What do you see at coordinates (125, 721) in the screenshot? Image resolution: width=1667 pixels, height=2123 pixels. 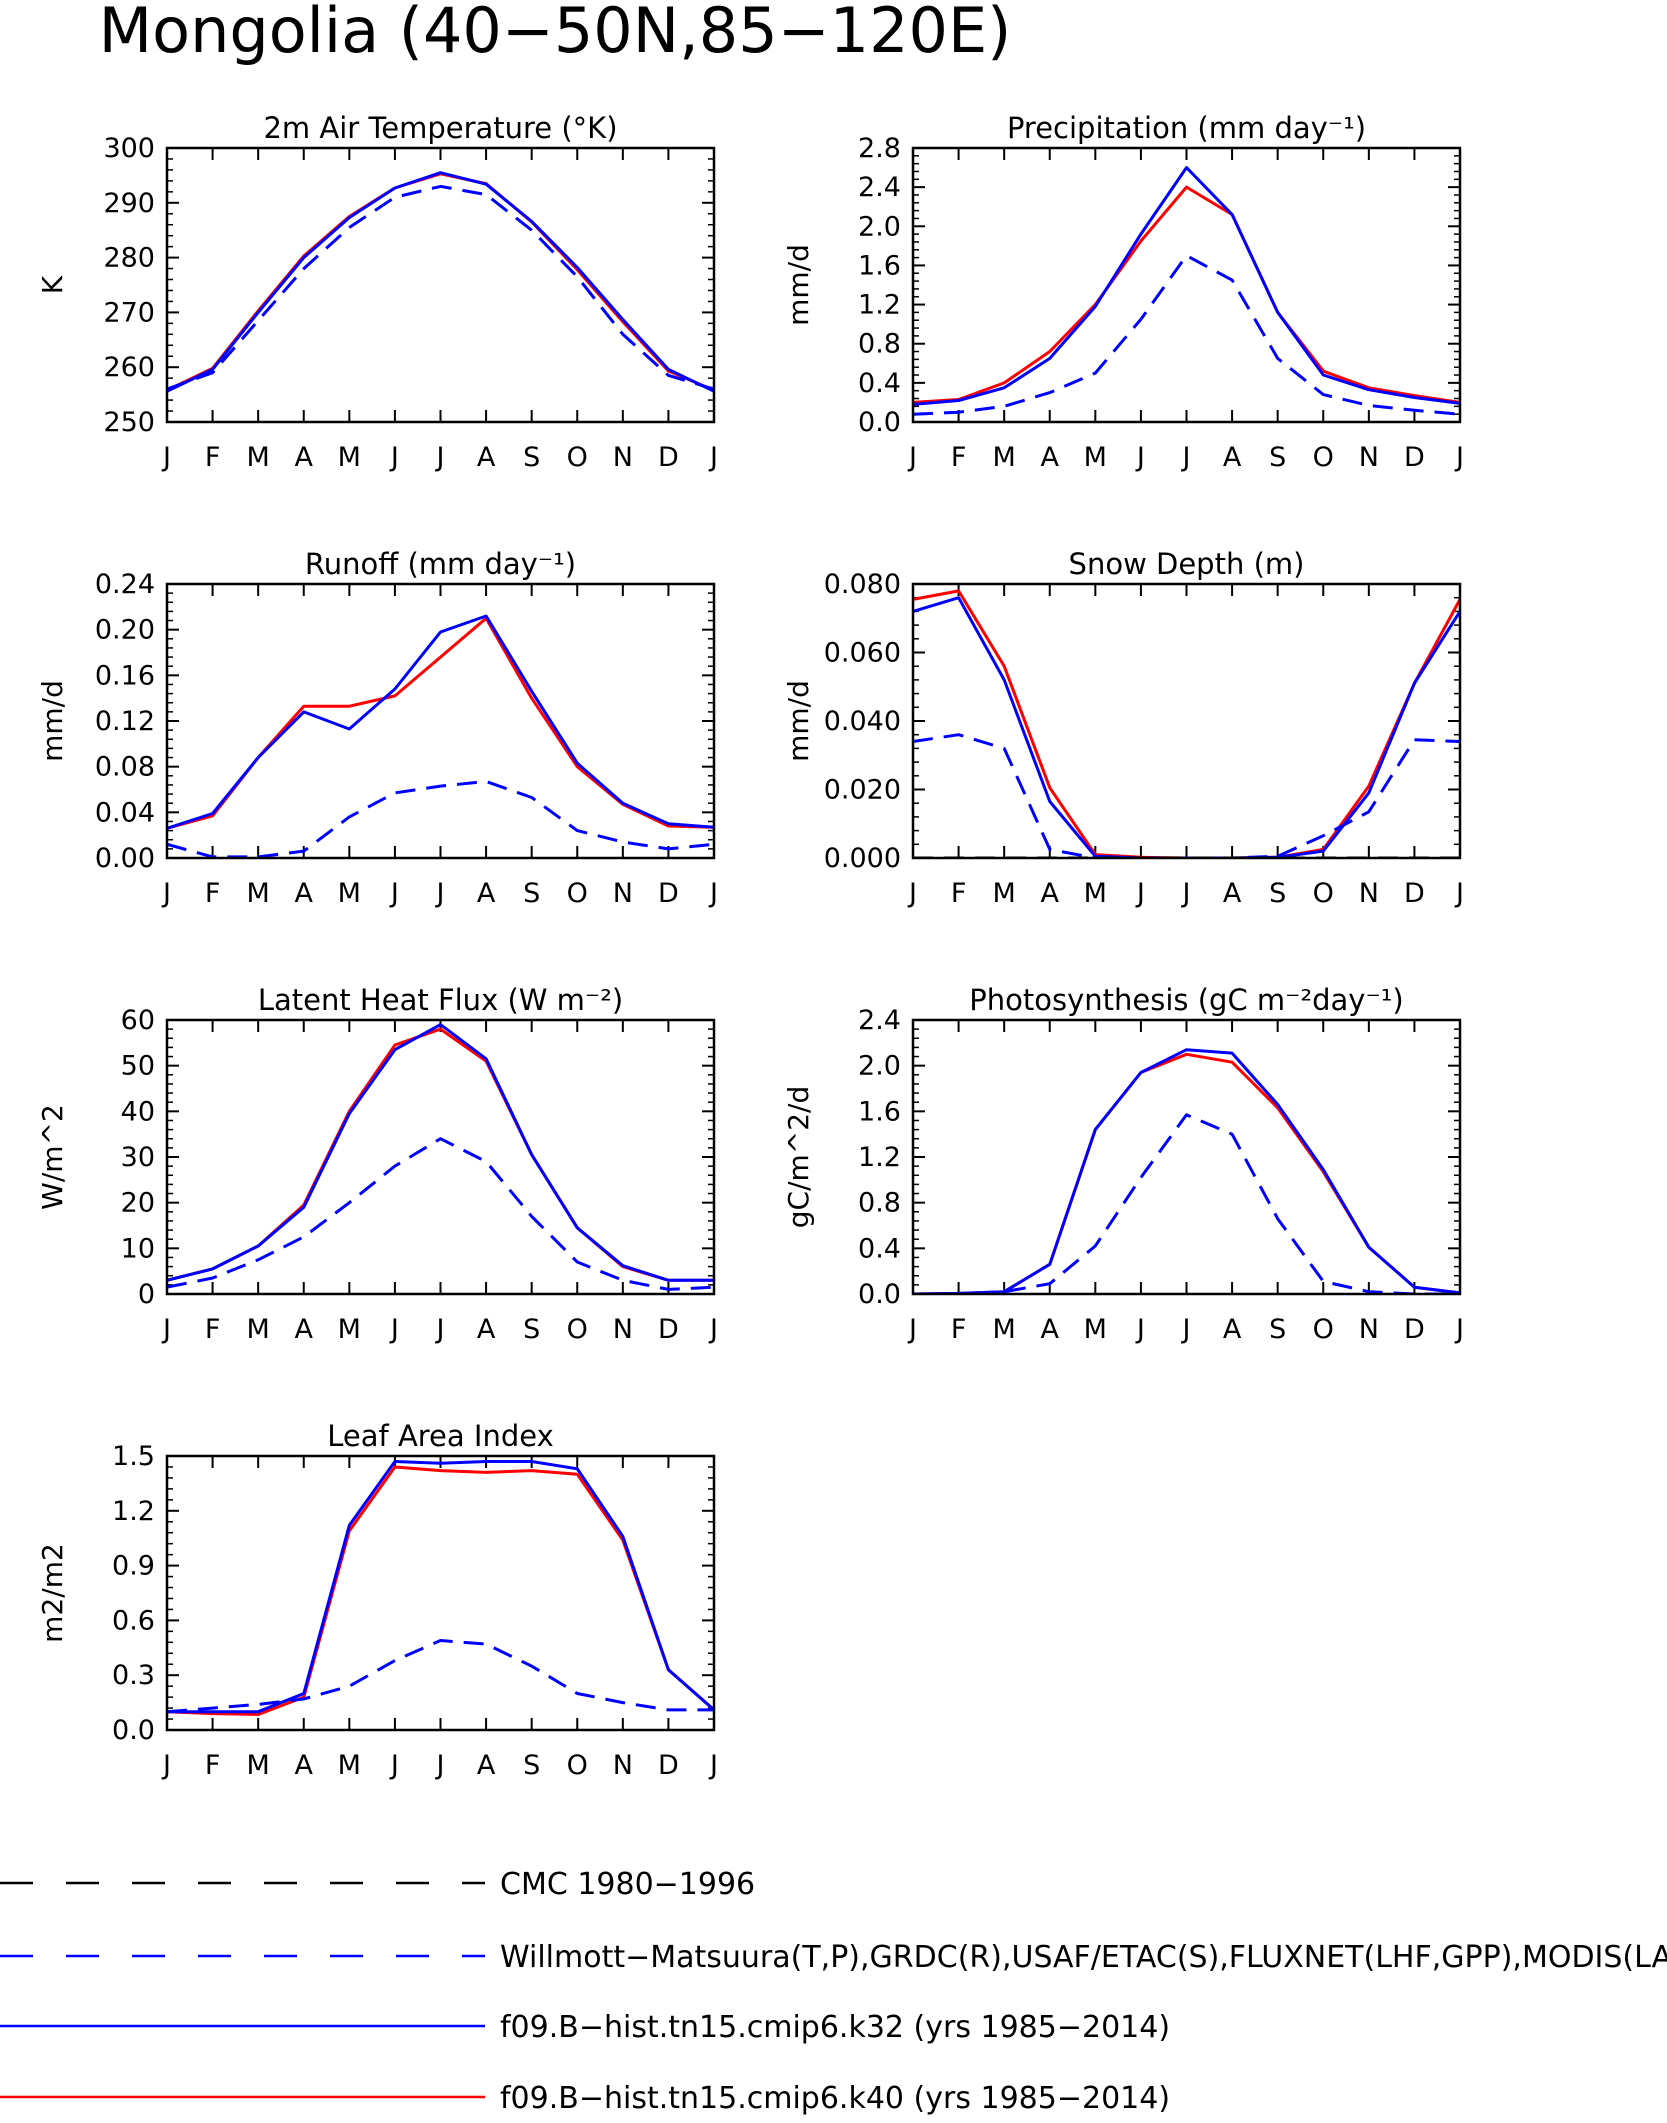 I see `panel-3-ytick-label: 0.12` at bounding box center [125, 721].